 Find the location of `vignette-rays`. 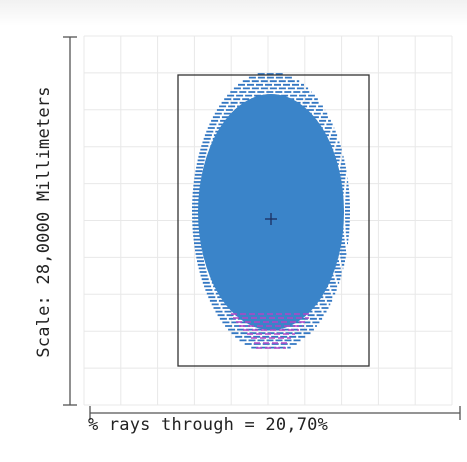

vignette-rays is located at coordinates (271, 331).